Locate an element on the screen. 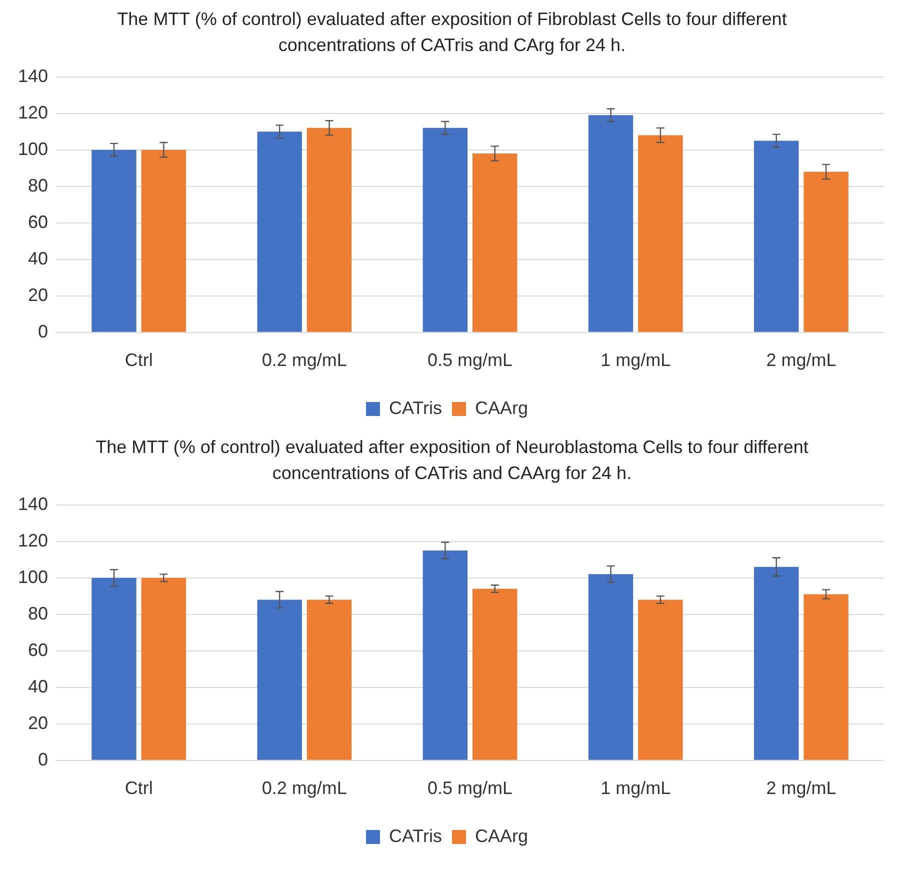 The height and width of the screenshot is (877, 904). chart-title: The MTT (% of control) evaluated after exposition of Fibroblast Cells to four different concentrations of CATris and CArg for 24 h. is located at coordinates (452, 32).